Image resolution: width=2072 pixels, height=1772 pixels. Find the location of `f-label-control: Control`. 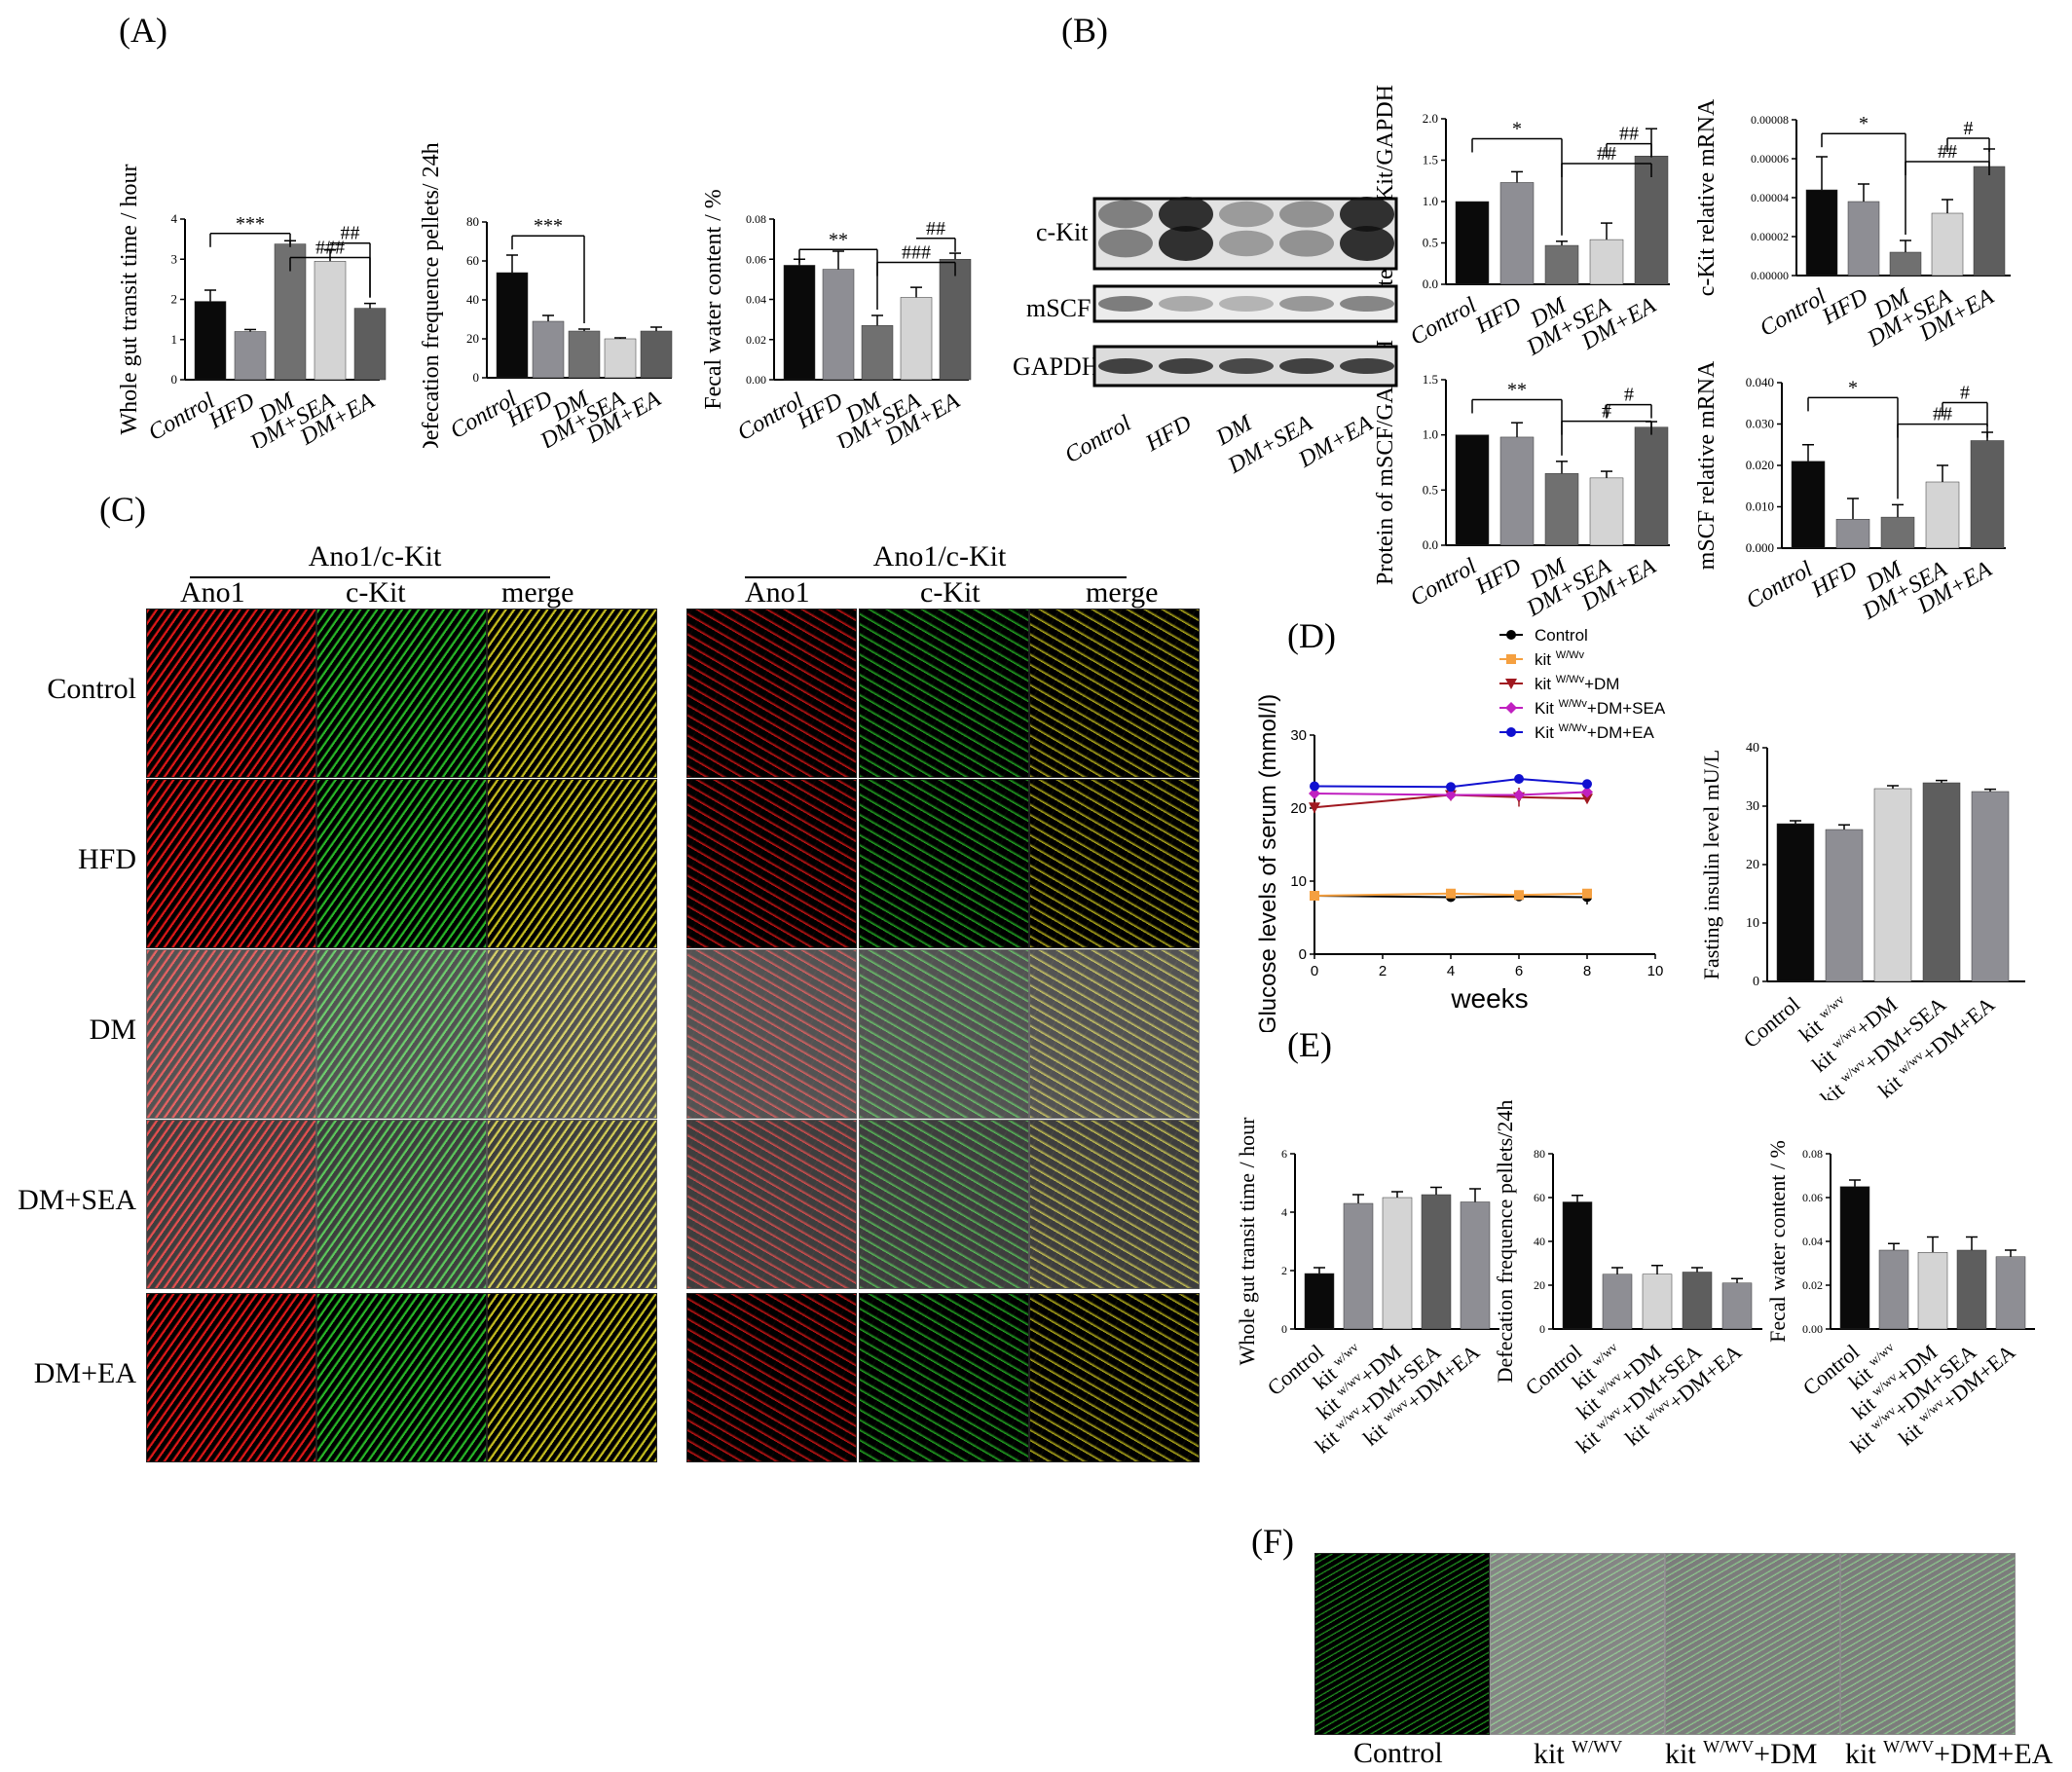

f-label-control: Control is located at coordinates (1398, 1753).